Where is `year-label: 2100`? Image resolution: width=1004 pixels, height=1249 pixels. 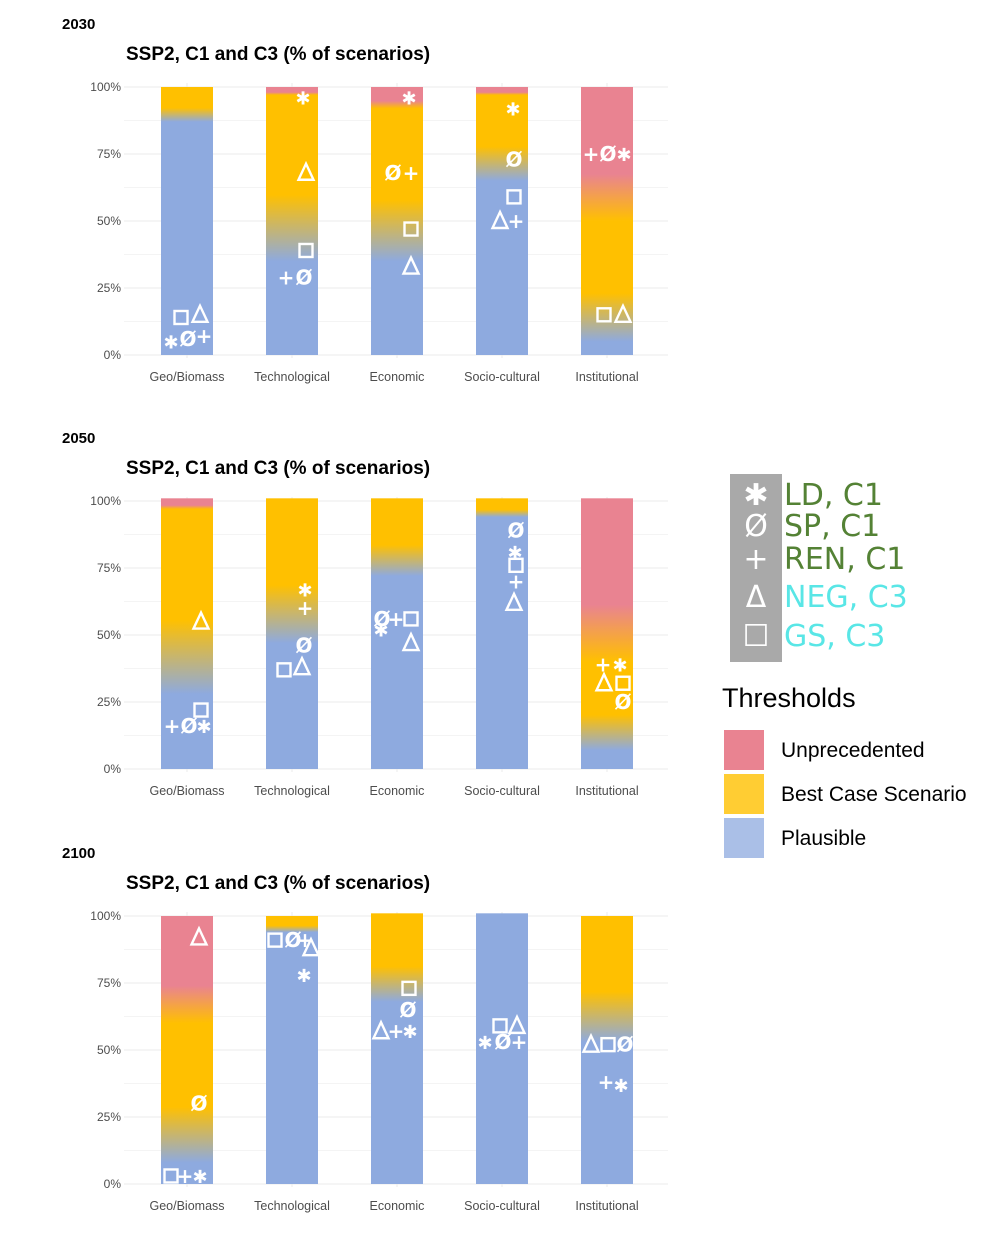
year-label: 2100 is located at coordinates (79, 853).